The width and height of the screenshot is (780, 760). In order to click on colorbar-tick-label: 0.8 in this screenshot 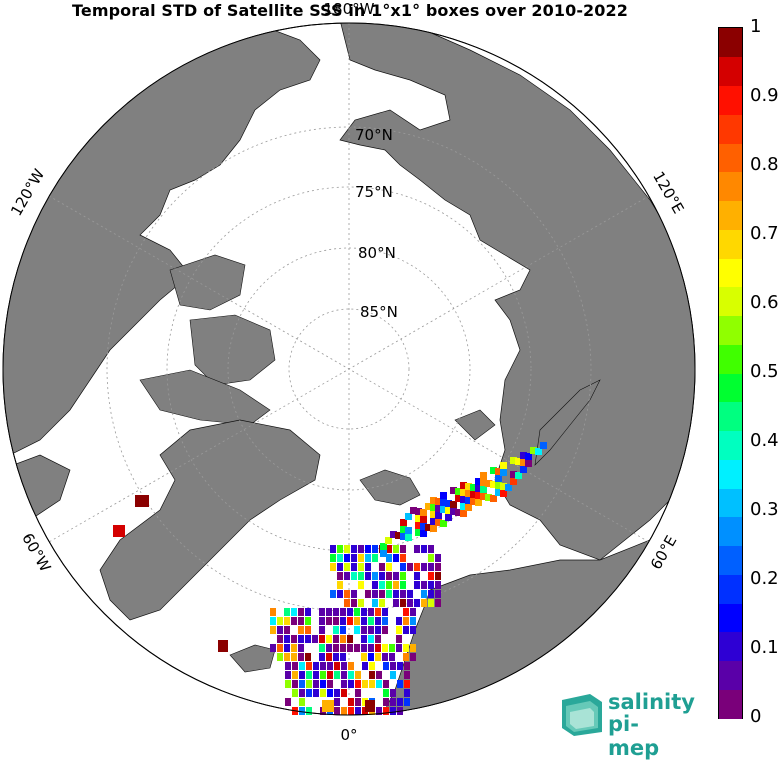, I will do `click(764, 164)`.